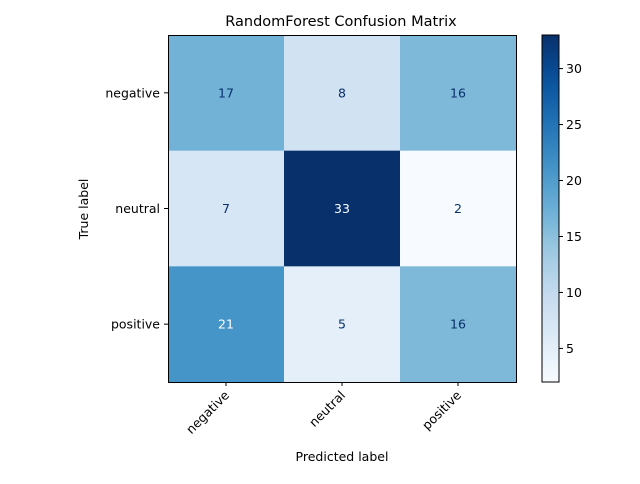 Image resolution: width=640 pixels, height=484 pixels. I want to click on colorbar-ticks: 5 10 15 20 25 30, so click(570, 208).